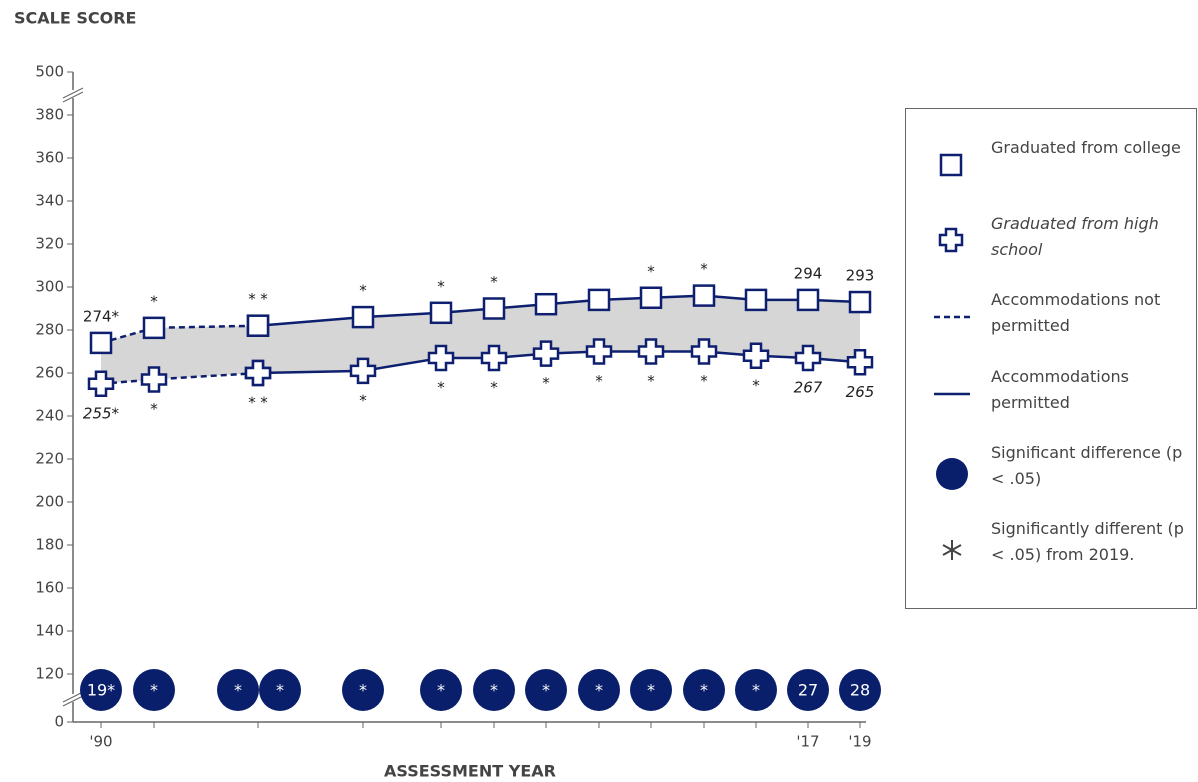 The width and height of the screenshot is (1198, 782). Describe the element at coordinates (1051, 165) in the screenshot. I see `legend-item: Graduated from college` at that location.